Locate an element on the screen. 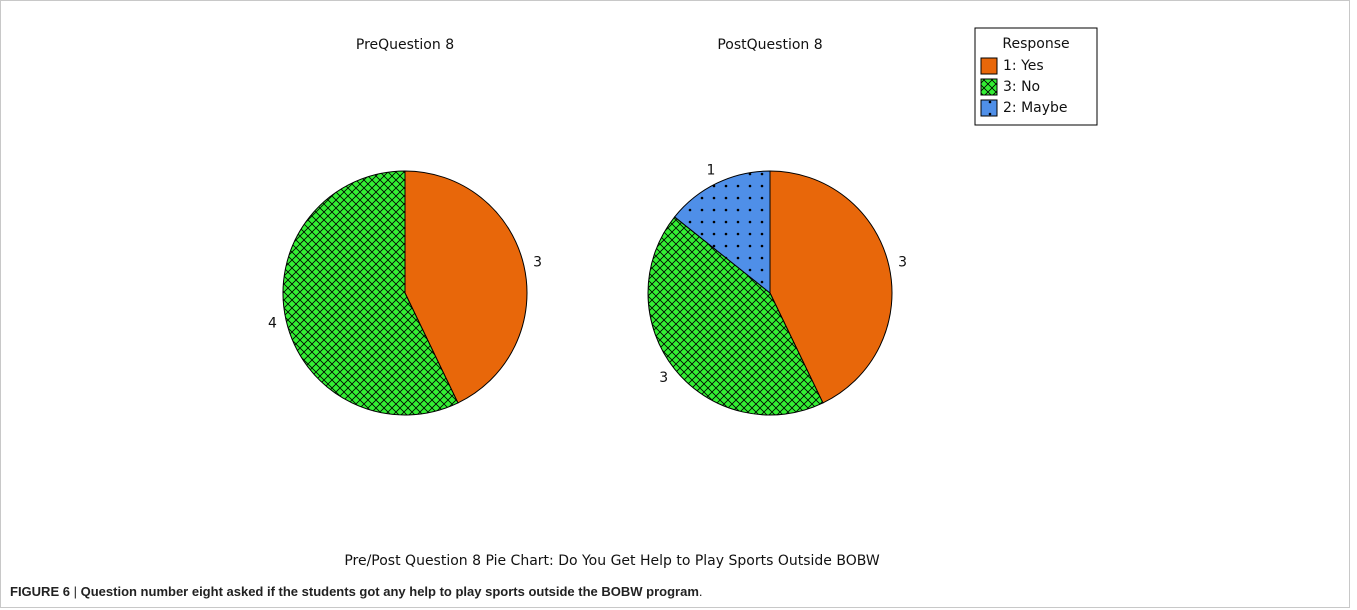 The width and height of the screenshot is (1357, 610). data-label: 1 is located at coordinates (711, 170).